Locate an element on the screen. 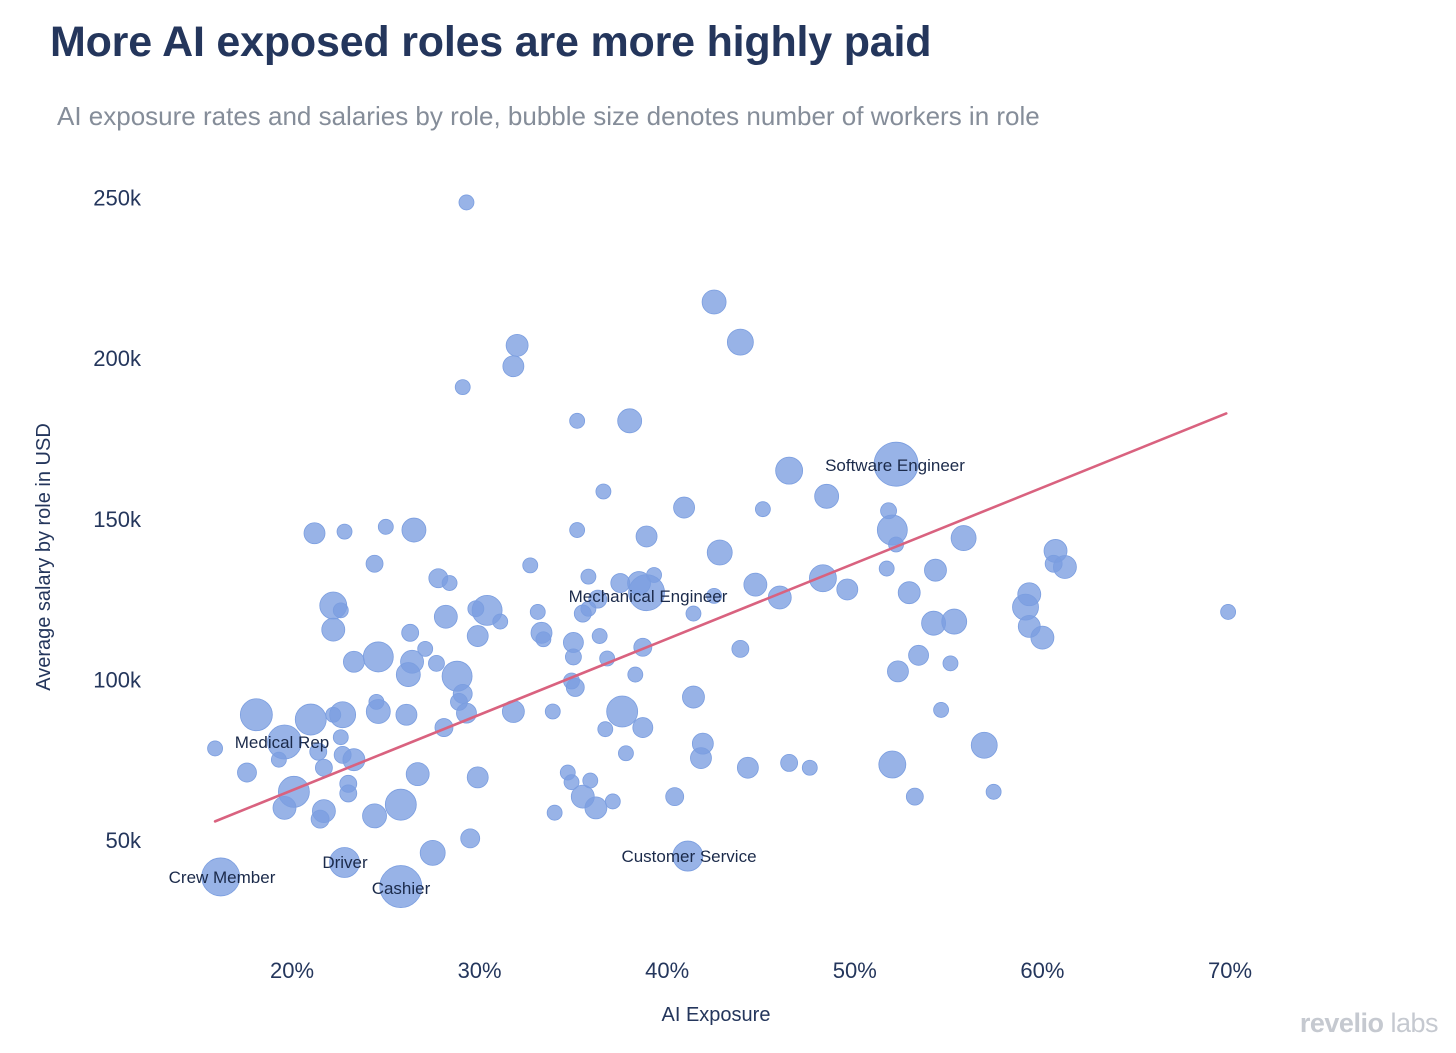 This screenshot has height=1053, width=1456. role-label: Software Engineer is located at coordinates (895, 465).